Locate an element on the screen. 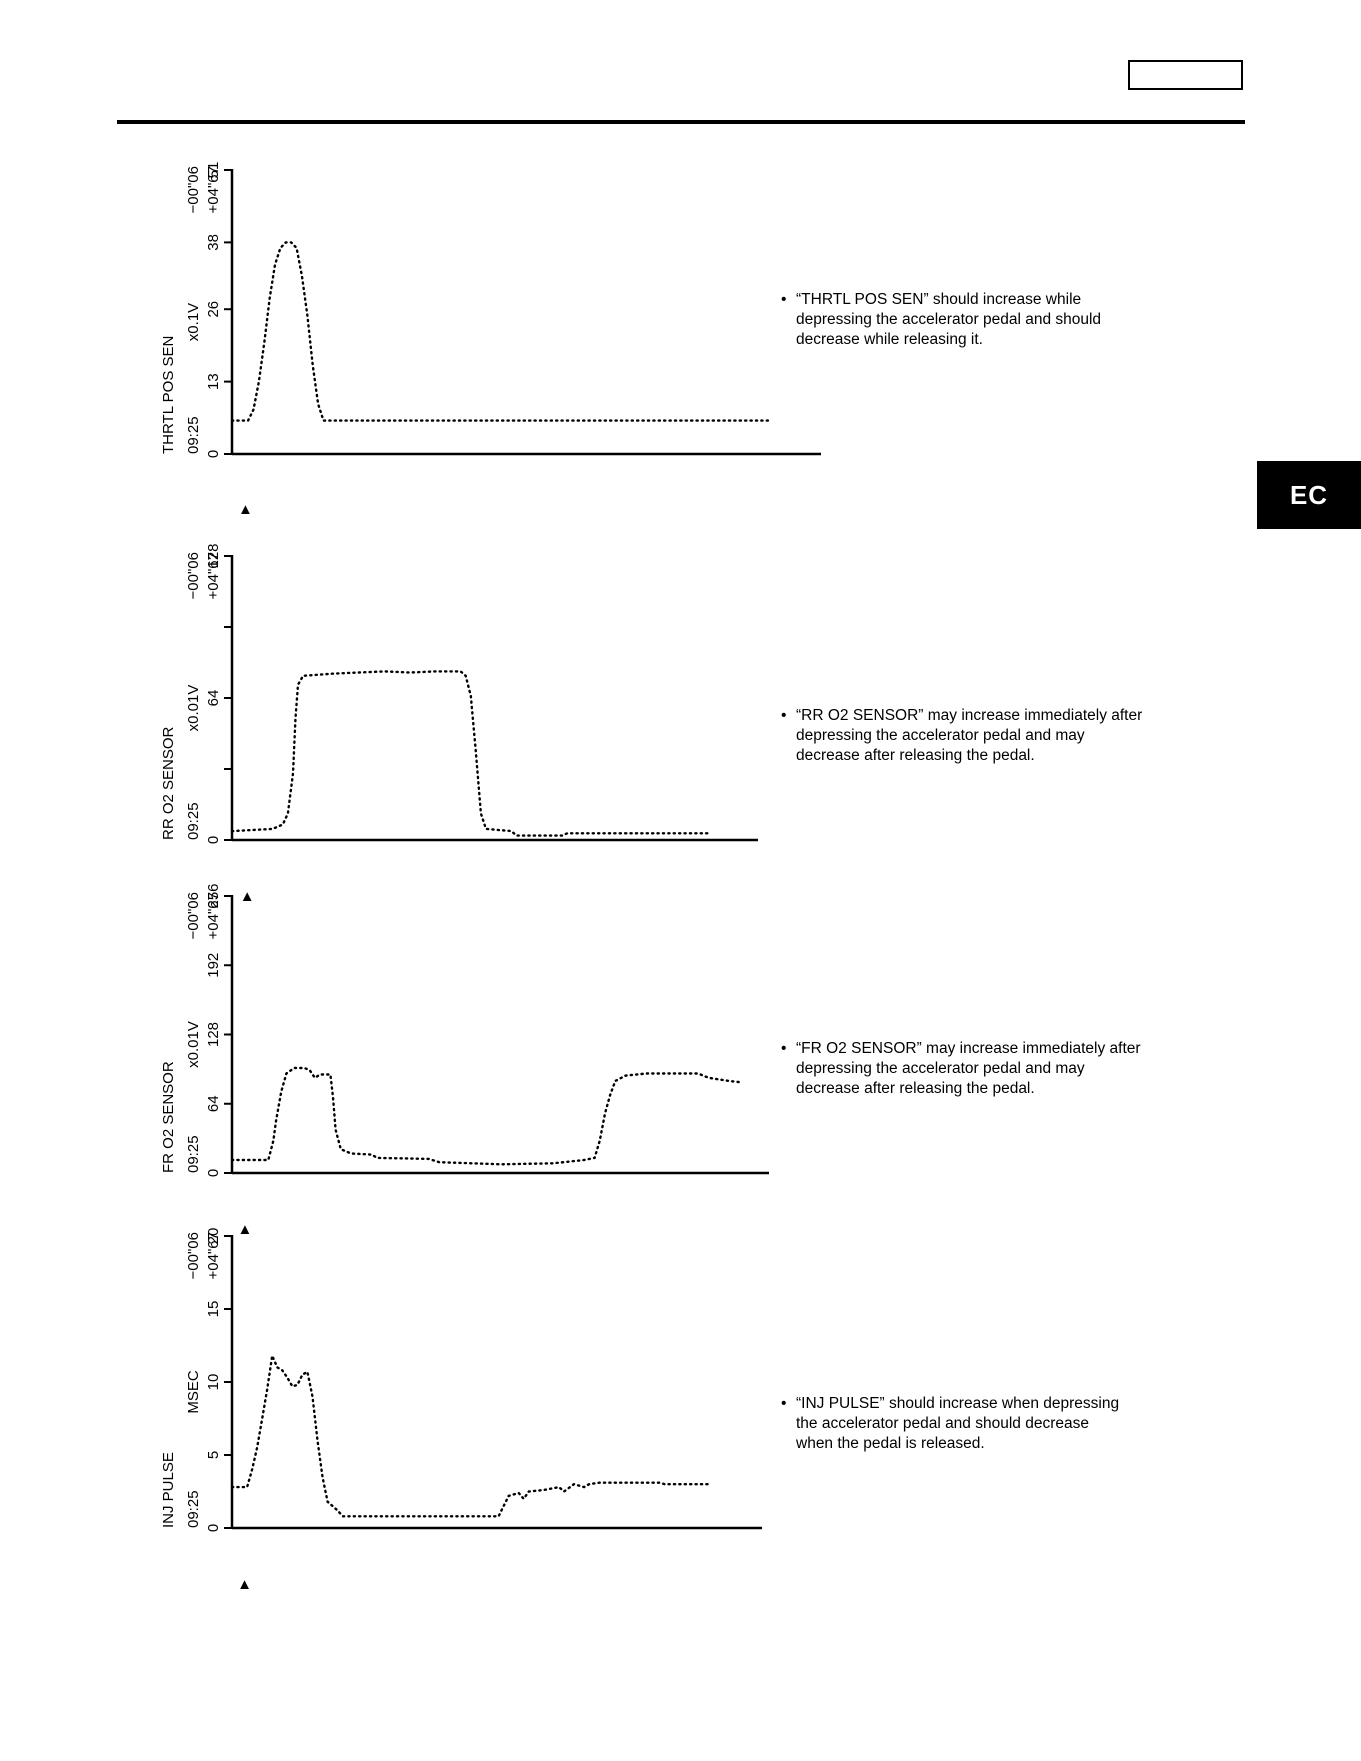  section-tab-label: EC is located at coordinates (1309, 494).